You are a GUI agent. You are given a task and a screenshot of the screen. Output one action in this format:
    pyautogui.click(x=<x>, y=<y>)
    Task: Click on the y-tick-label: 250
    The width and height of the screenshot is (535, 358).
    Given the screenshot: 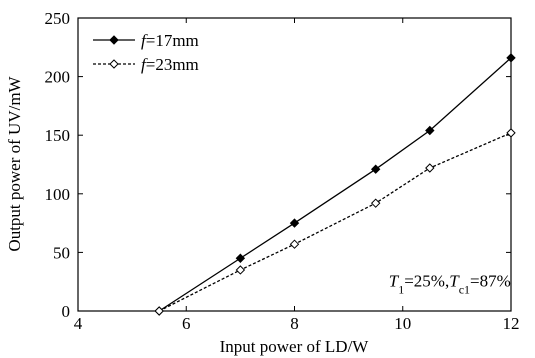 What is the action you would take?
    pyautogui.click(x=58, y=18)
    